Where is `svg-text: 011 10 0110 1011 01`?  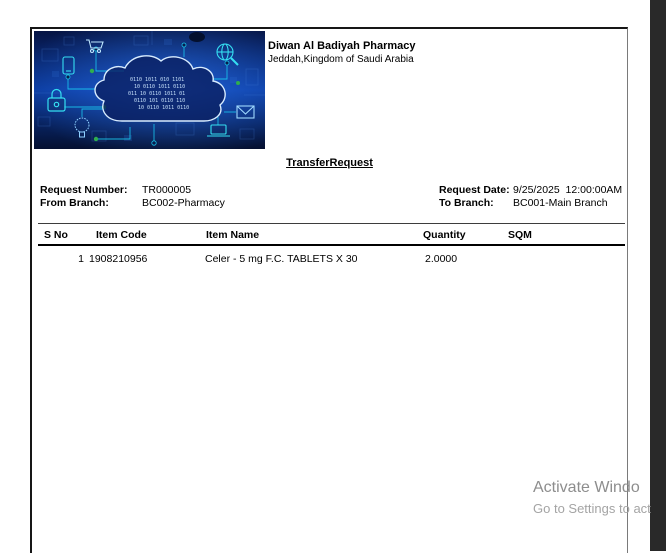 svg-text: 011 10 0110 1011 01 is located at coordinates (156, 94).